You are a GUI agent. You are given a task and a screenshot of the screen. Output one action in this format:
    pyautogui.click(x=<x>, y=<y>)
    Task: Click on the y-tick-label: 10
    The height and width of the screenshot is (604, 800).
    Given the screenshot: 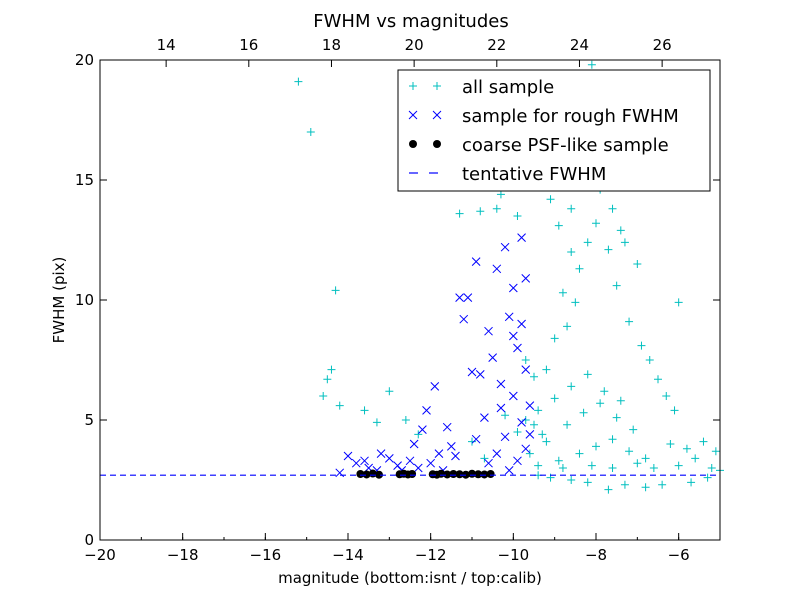 What is the action you would take?
    pyautogui.click(x=84, y=300)
    